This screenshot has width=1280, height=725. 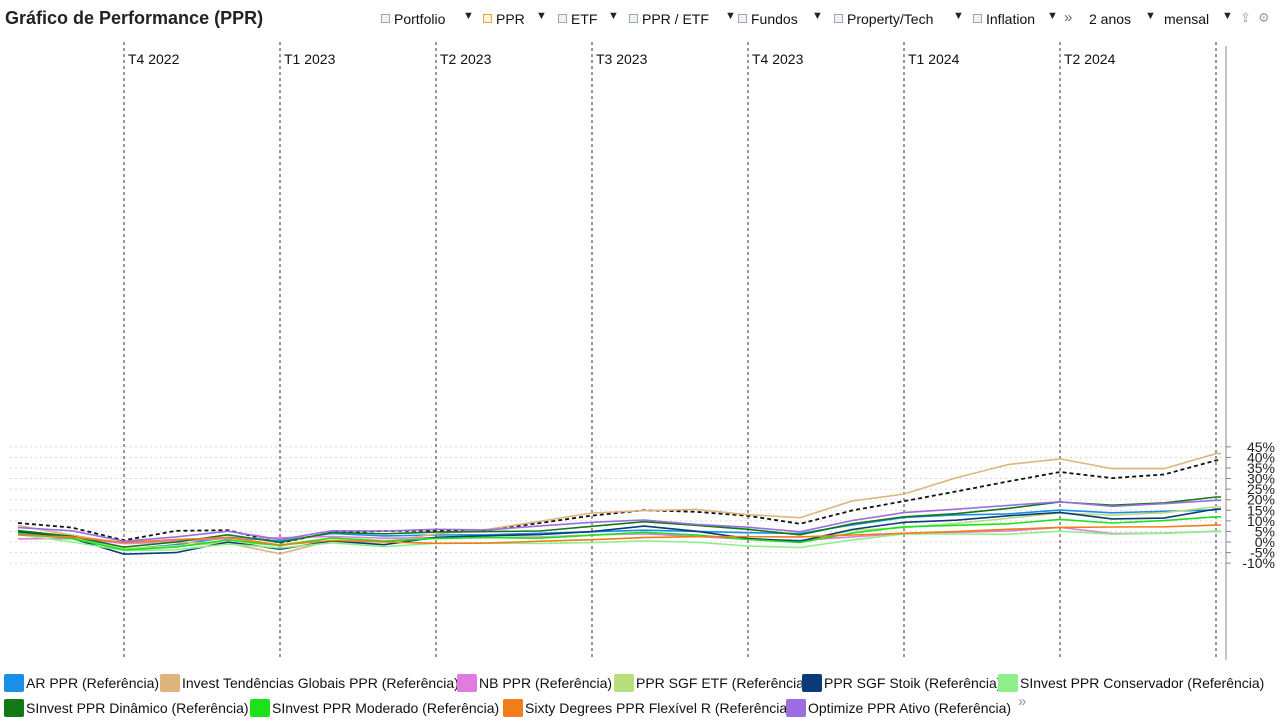 I want to click on y-tick-label: 10%, so click(x=1261, y=521).